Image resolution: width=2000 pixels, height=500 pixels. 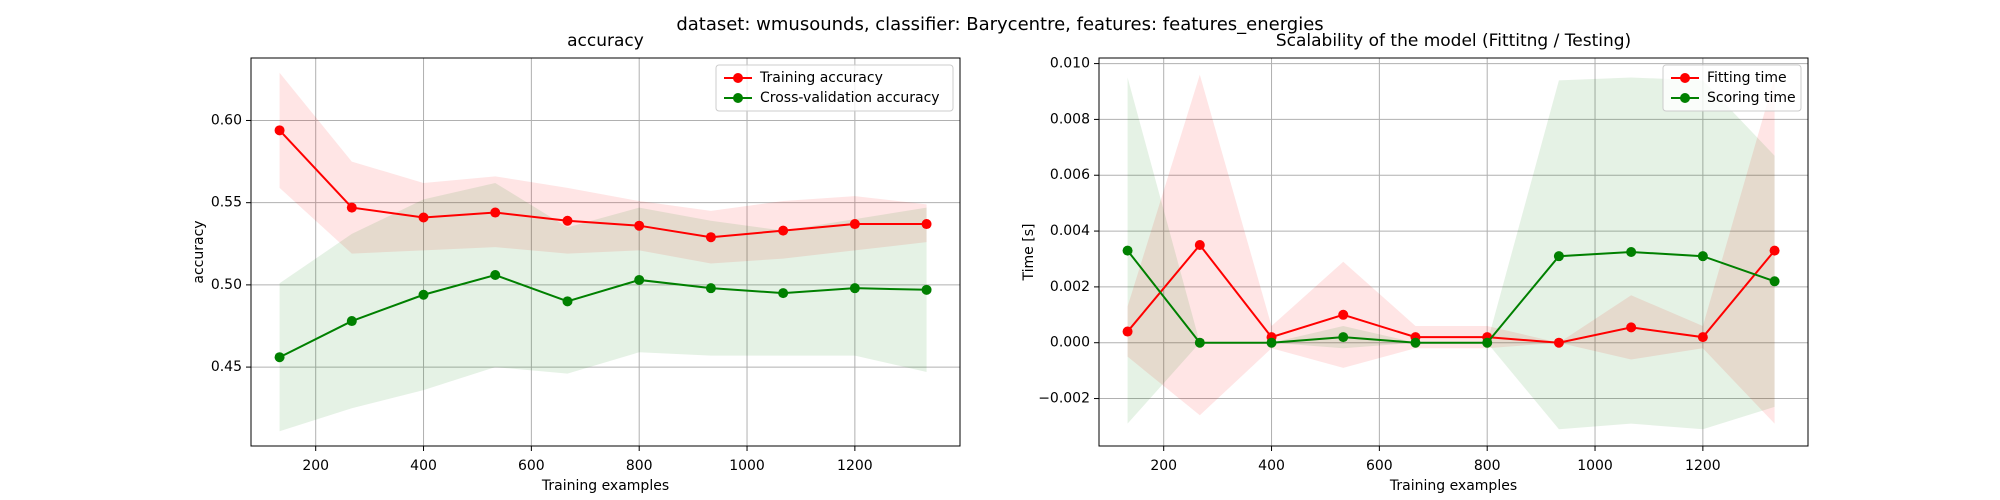 What do you see at coordinates (605, 41) in the screenshot?
I see `axes-title: accuracy` at bounding box center [605, 41].